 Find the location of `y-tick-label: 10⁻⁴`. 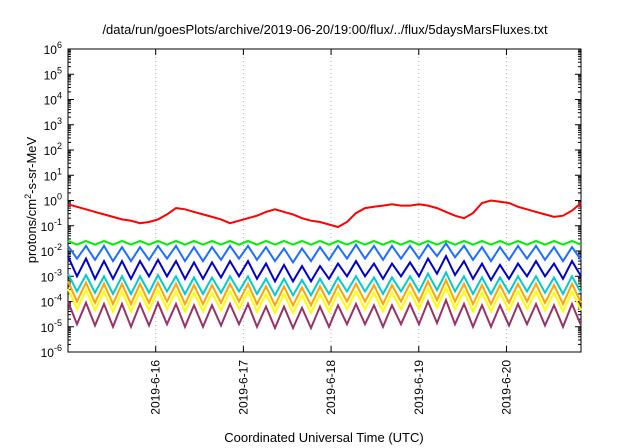

y-tick-label: 10⁻⁴ is located at coordinates (51, 301).